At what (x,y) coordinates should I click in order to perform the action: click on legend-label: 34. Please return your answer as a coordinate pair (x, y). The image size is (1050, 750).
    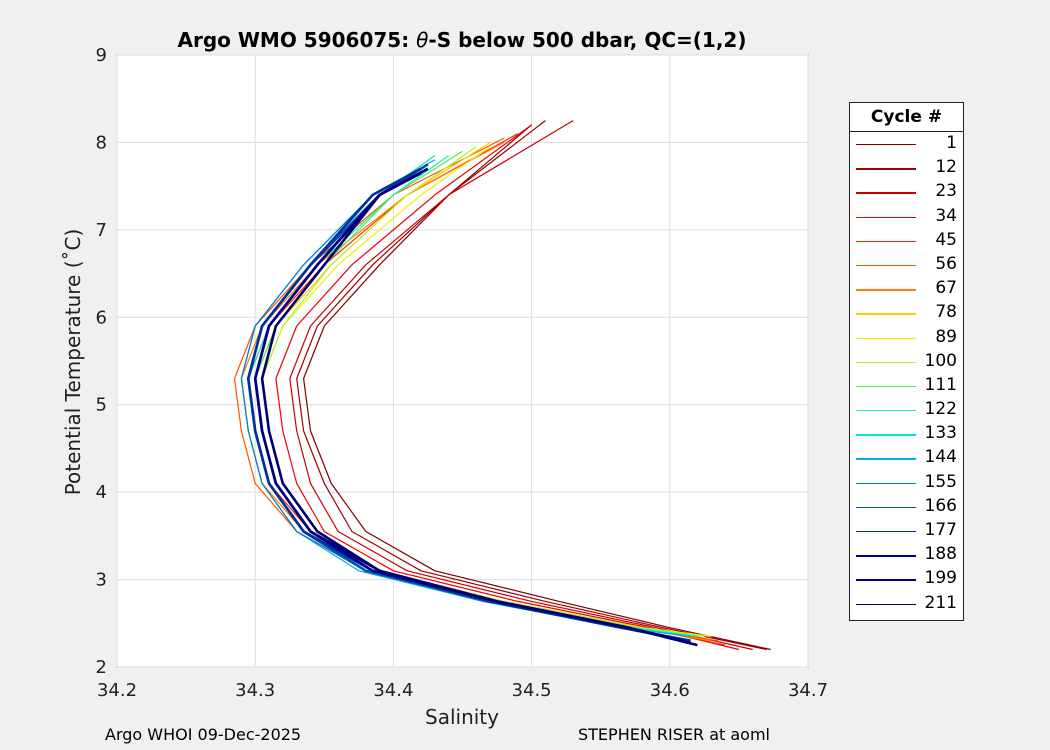
    Looking at the image, I should click on (946, 215).